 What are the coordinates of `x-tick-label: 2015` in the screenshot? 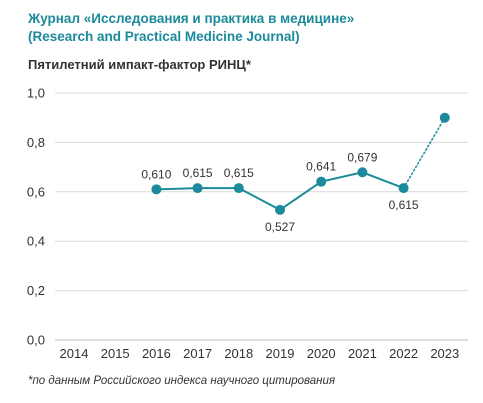 It's located at (115, 353).